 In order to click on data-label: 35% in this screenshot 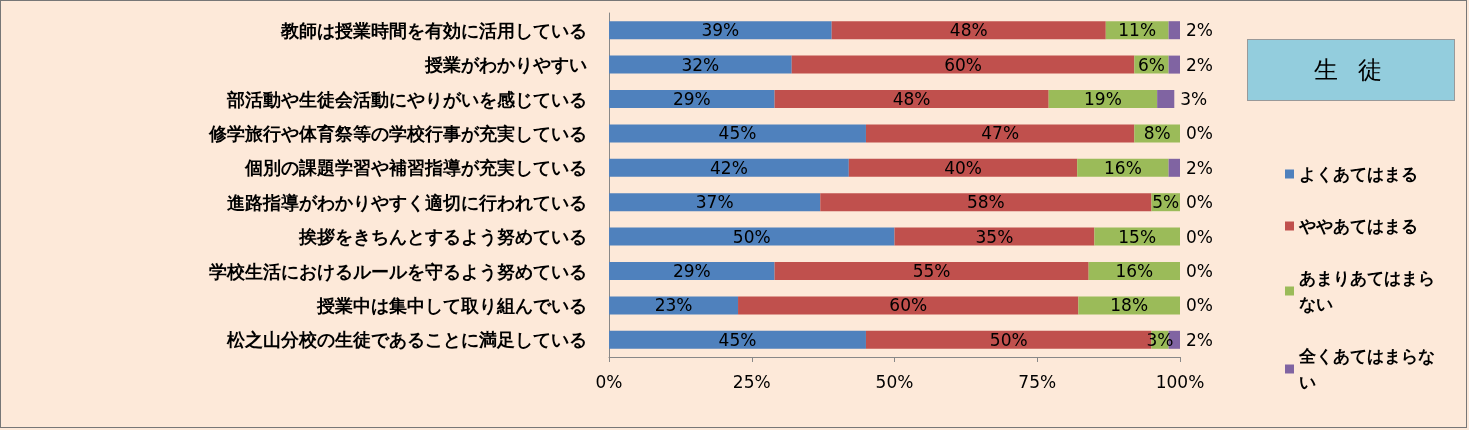, I will do `click(994, 236)`.